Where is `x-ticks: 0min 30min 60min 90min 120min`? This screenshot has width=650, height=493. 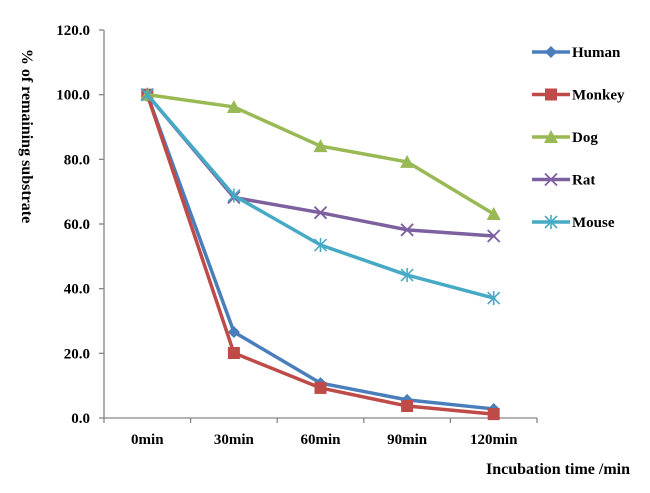 x-ticks: 0min 30min 60min 90min 120min is located at coordinates (320, 433).